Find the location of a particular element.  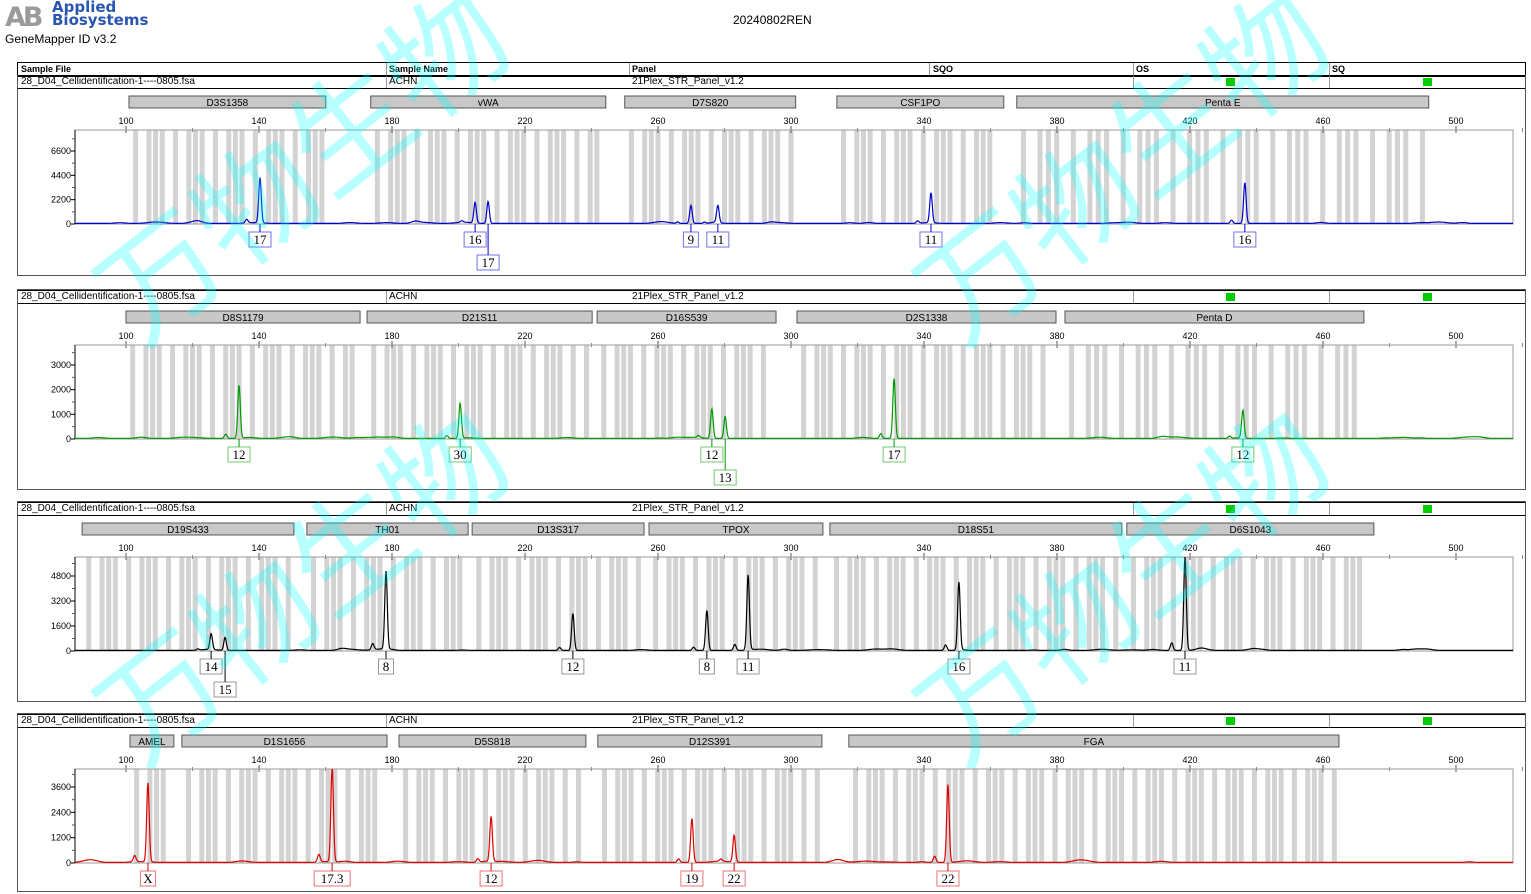

os-quality-flag is located at coordinates (1230, 721).